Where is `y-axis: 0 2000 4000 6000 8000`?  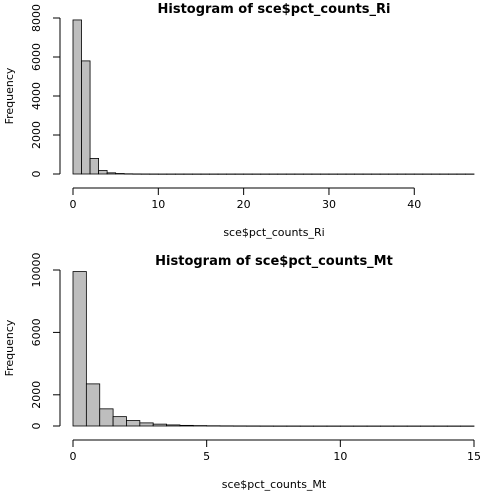 y-axis: 0 2000 4000 6000 8000 is located at coordinates (45, 91).